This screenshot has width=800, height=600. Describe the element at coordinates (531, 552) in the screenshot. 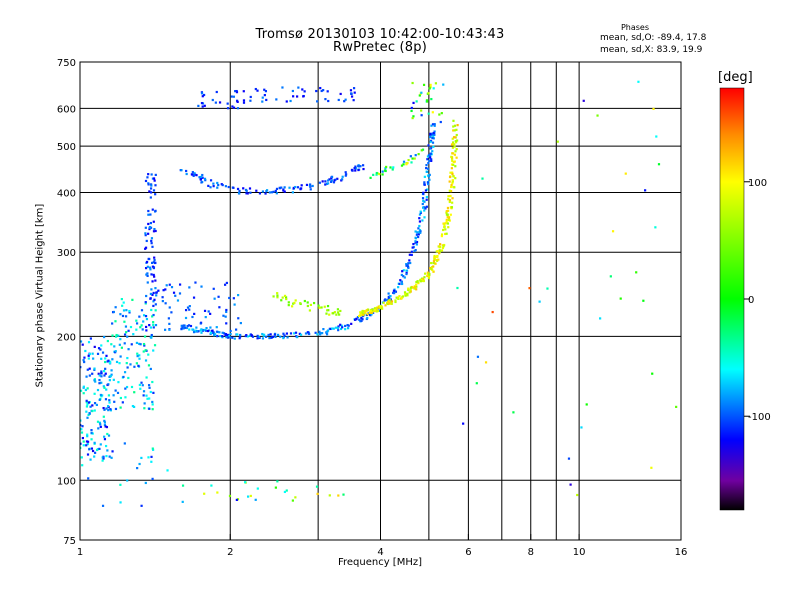

I see `x-tick-label: 8` at that location.